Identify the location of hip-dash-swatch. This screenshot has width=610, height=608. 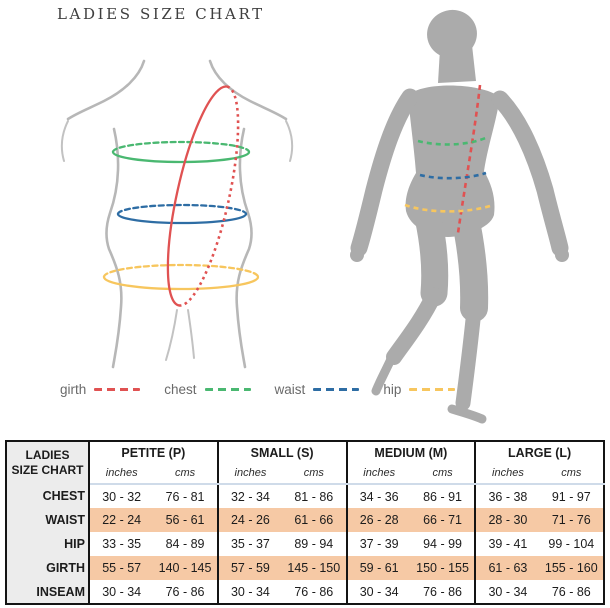
(432, 389).